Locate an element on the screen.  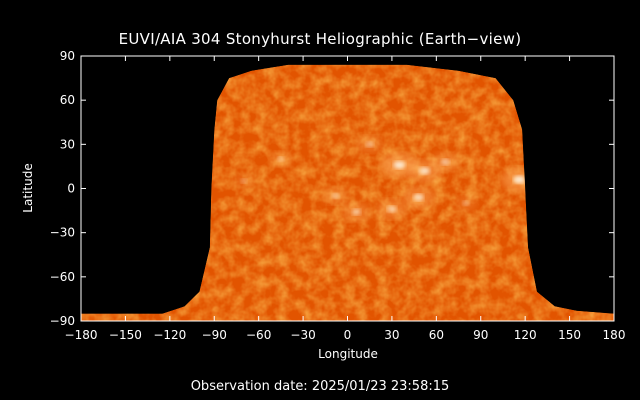
y-tick-label: −90 is located at coordinates (62, 321).